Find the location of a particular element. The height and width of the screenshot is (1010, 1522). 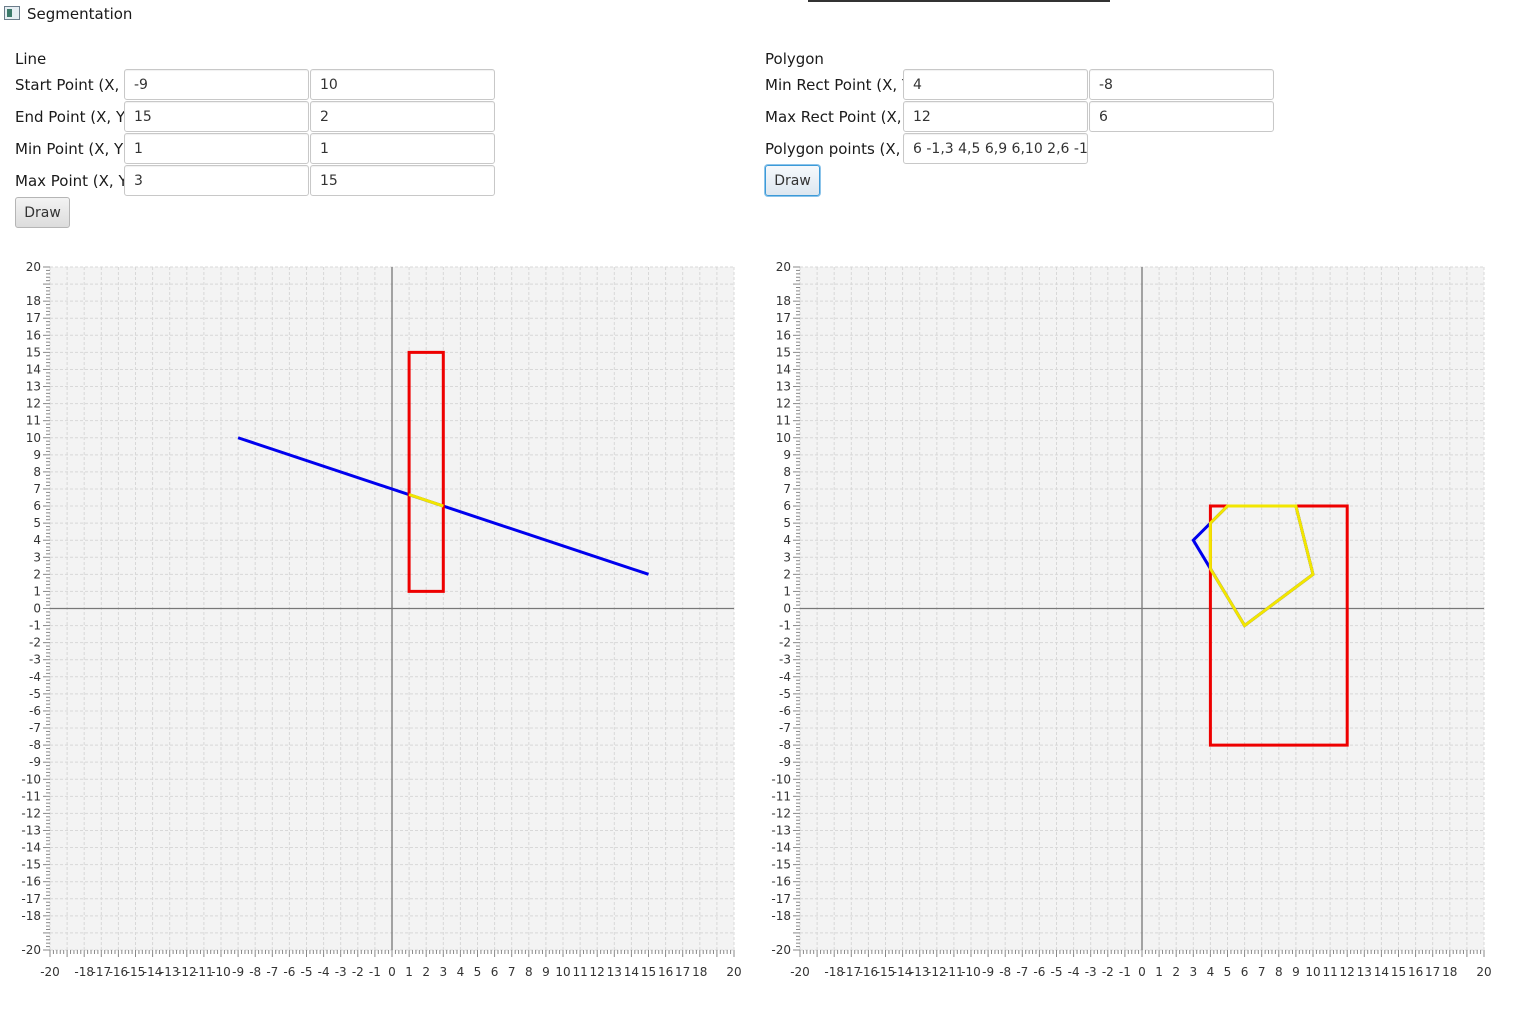

y-tick-label: -11 is located at coordinates (31, 796).